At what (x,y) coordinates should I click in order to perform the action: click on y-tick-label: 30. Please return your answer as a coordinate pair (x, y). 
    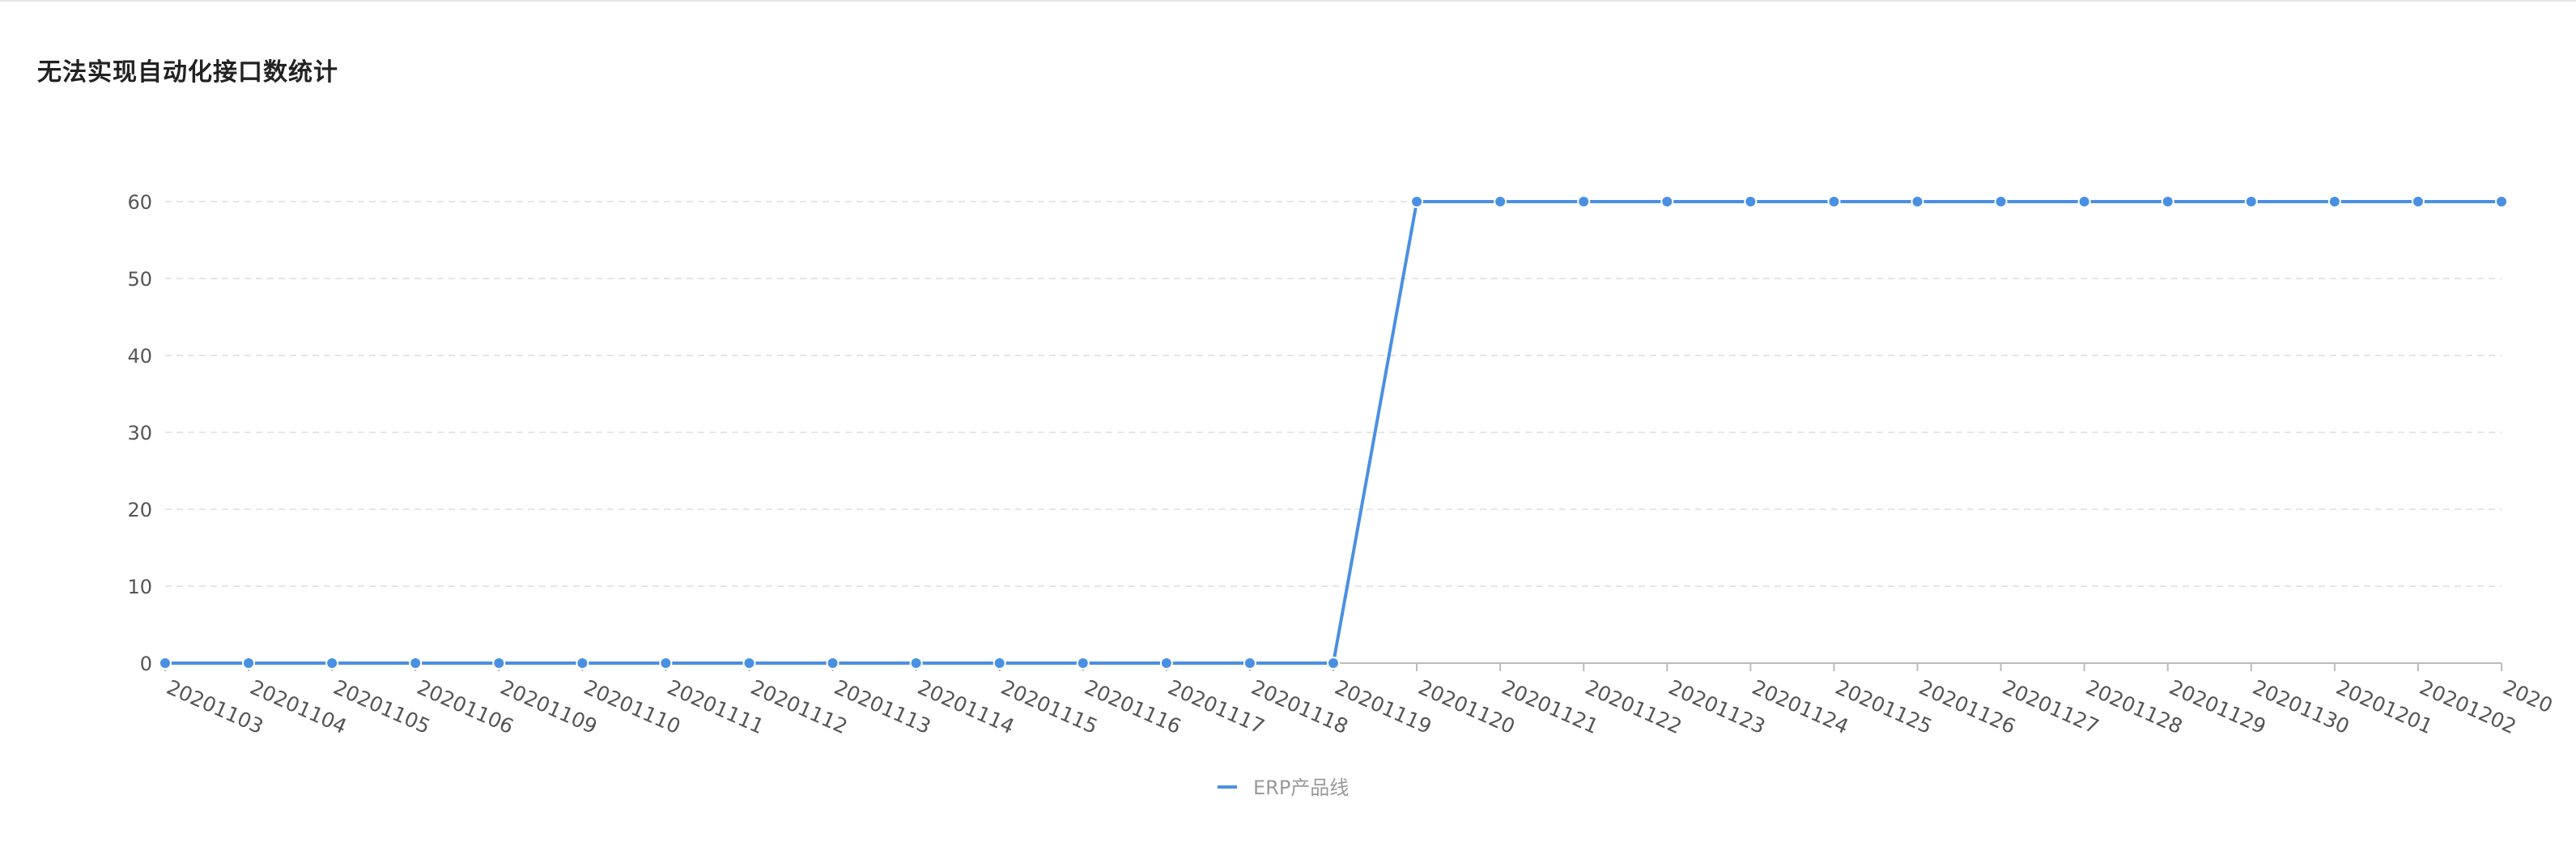
    Looking at the image, I should click on (139, 434).